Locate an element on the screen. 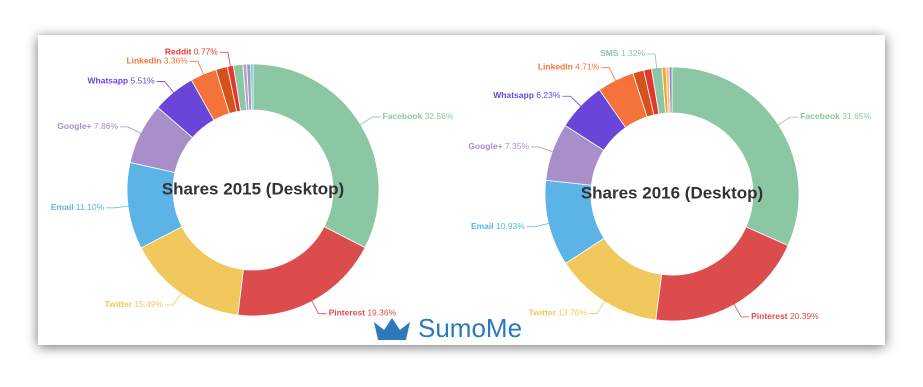 The image size is (923, 387). chart-title: Shares 2016 (Desktop) is located at coordinates (672, 192).